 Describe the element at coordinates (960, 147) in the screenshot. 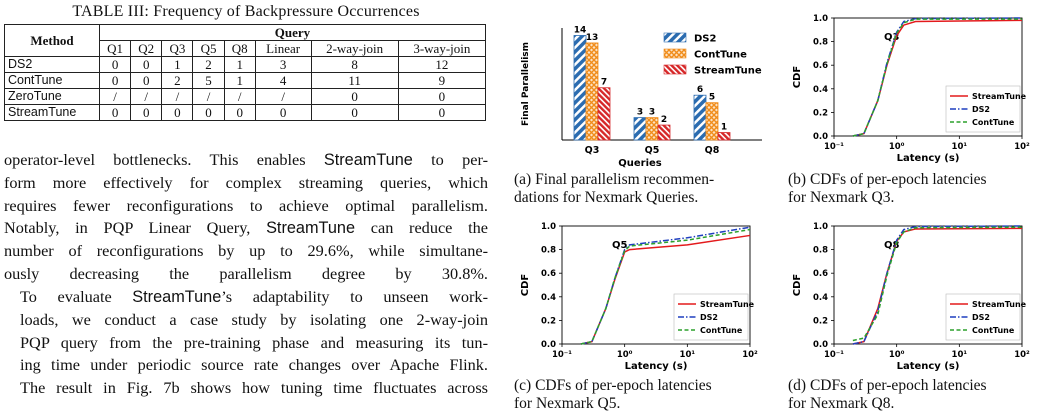

I see `x-tick-label: 10¹` at that location.